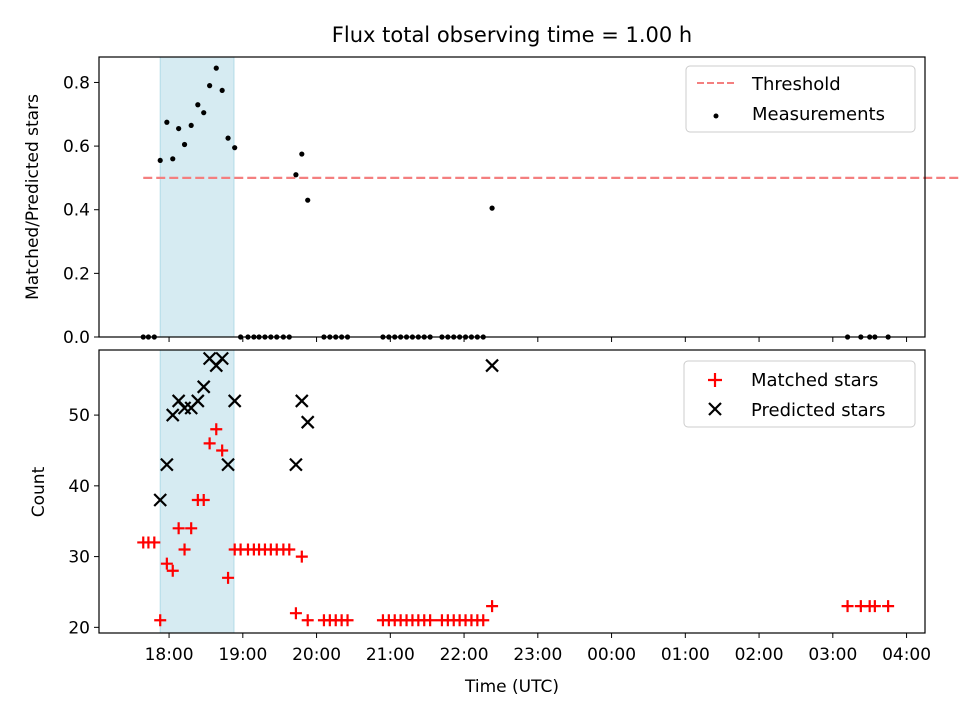 This screenshot has width=960, height=720. What do you see at coordinates (83, 522) in the screenshot?
I see `bottom-y-axis: 20 30 40 50` at bounding box center [83, 522].